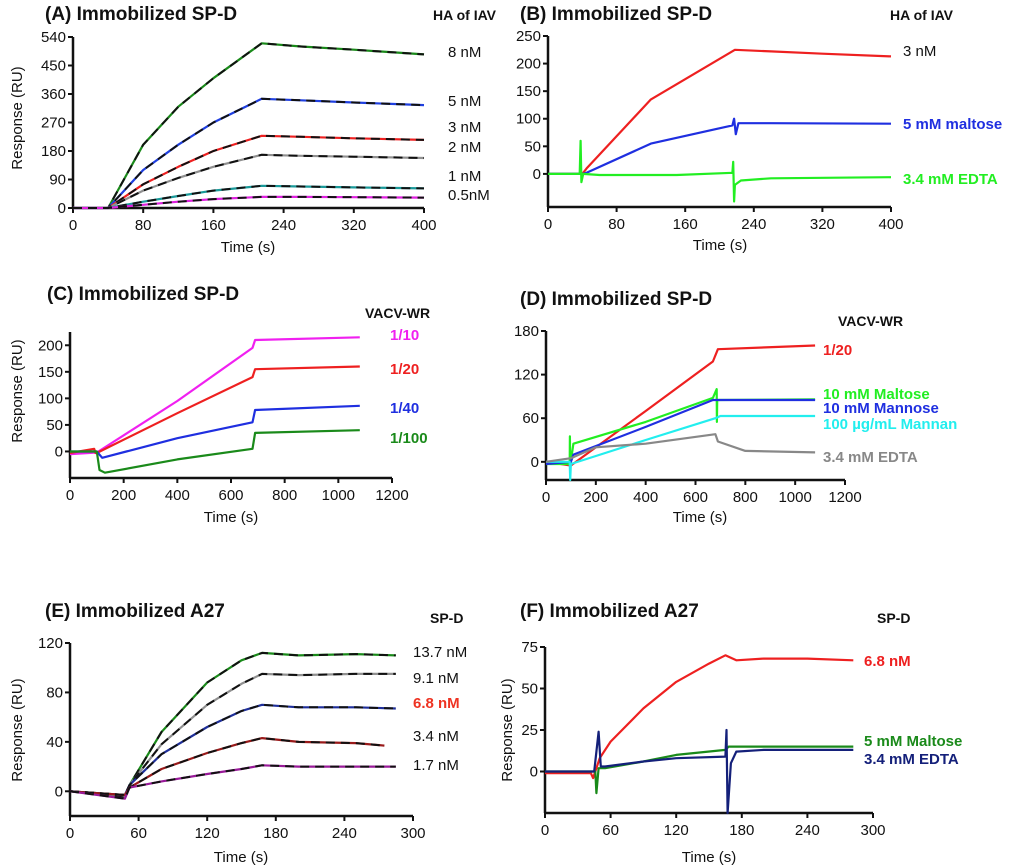  What do you see at coordinates (890, 424) in the screenshot?
I see `series-label: 100 µg/mL Mannan` at bounding box center [890, 424].